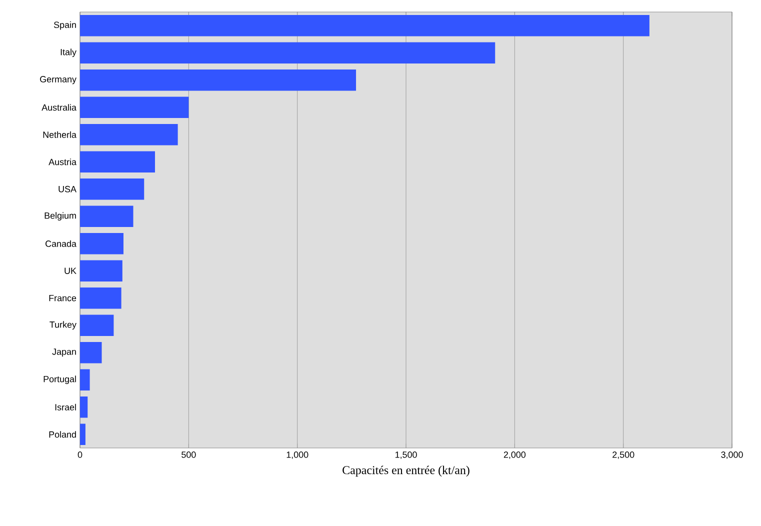  What do you see at coordinates (64, 352) in the screenshot?
I see `y-tick-label: Japan` at bounding box center [64, 352].